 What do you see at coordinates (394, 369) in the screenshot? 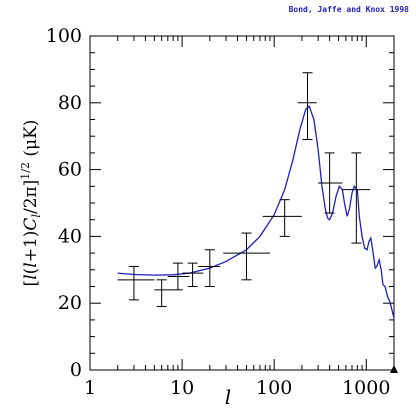
I see `triangle-marker` at bounding box center [394, 369].